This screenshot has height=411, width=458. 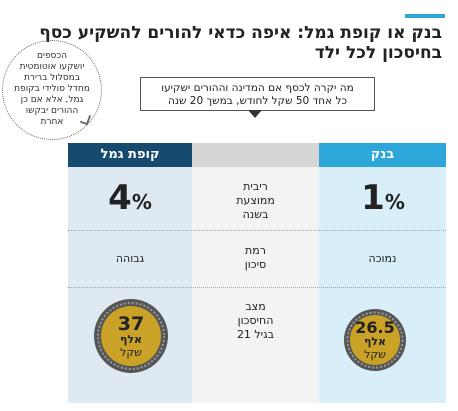 I want to click on risk-label: רמת סיכון, so click(x=255, y=258).